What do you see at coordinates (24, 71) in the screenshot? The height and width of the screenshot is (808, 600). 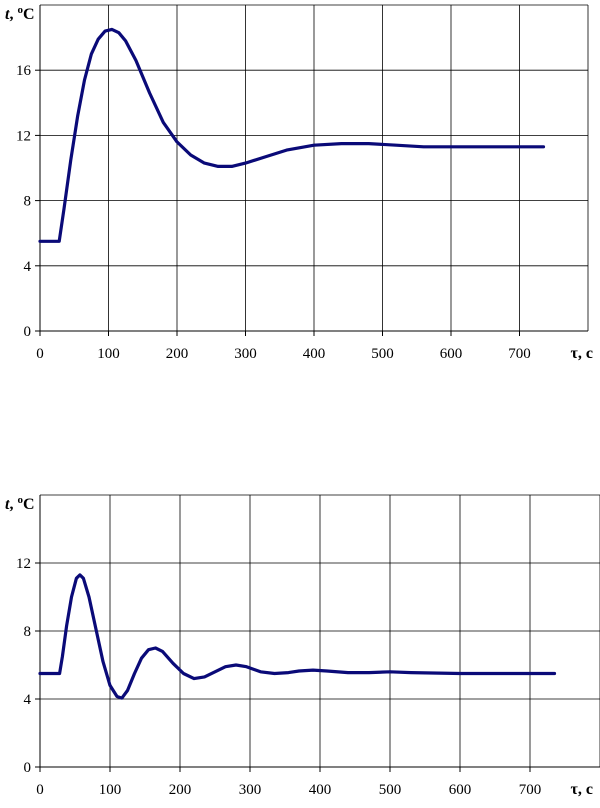 I see `y-tick-label: 16` at bounding box center [24, 71].